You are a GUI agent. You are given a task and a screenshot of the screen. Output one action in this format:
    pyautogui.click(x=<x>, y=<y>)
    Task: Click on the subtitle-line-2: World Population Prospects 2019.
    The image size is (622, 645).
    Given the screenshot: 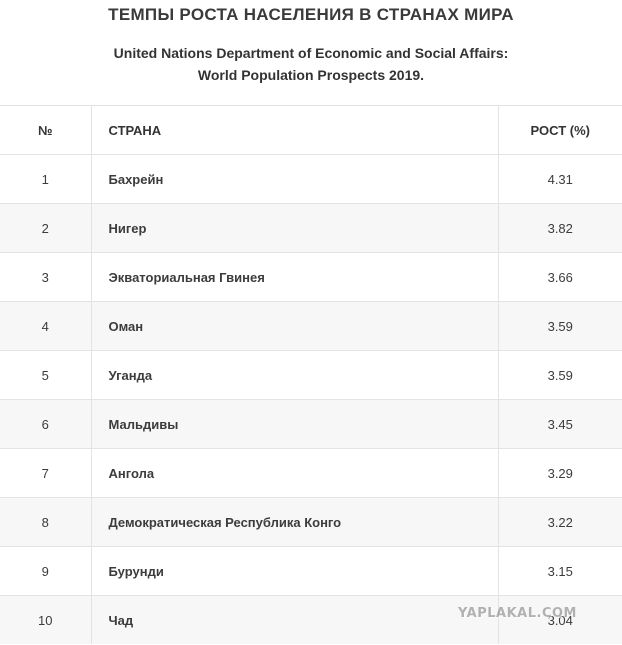 What is the action you would take?
    pyautogui.click(x=311, y=75)
    